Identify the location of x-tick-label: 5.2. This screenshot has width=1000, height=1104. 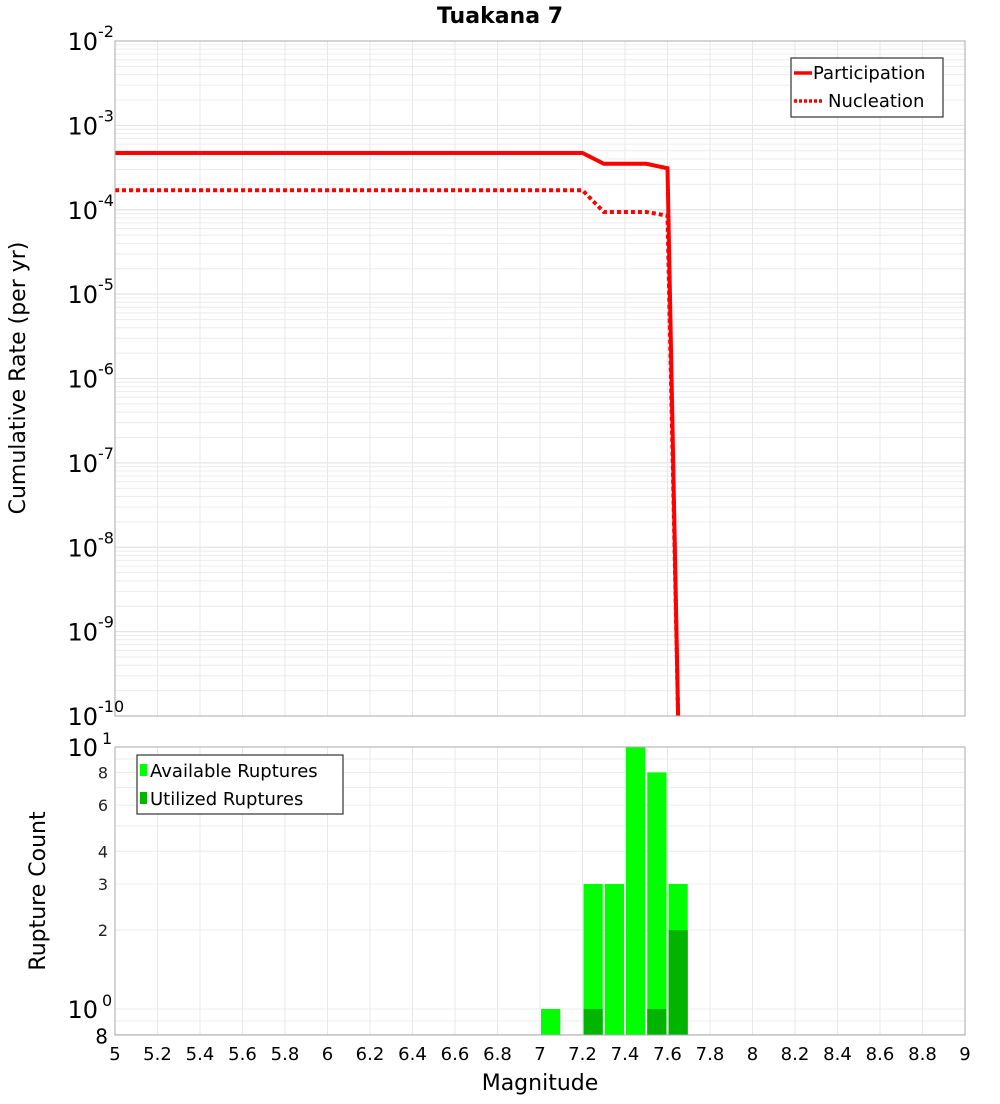
(157, 1054).